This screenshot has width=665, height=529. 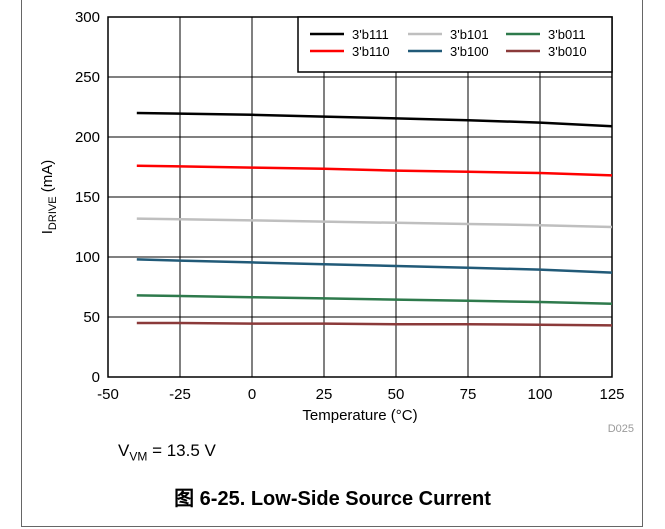 What do you see at coordinates (91, 317) in the screenshot?
I see `y-tick-label: 50` at bounding box center [91, 317].